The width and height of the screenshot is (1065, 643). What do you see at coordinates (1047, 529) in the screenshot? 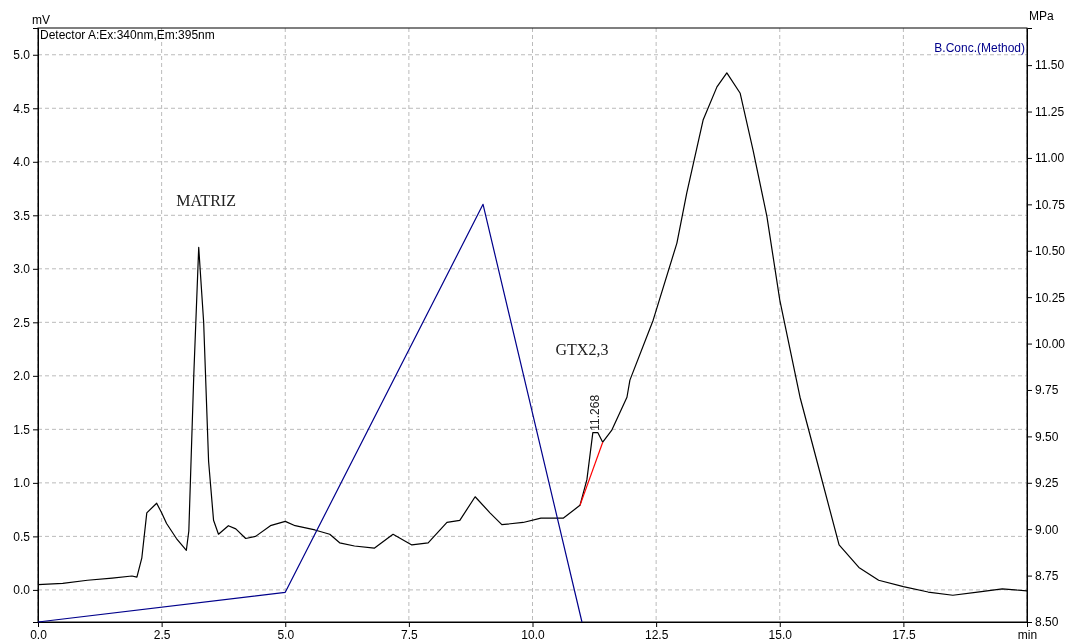
I see `y2-tick-label: 9.00` at bounding box center [1047, 529].